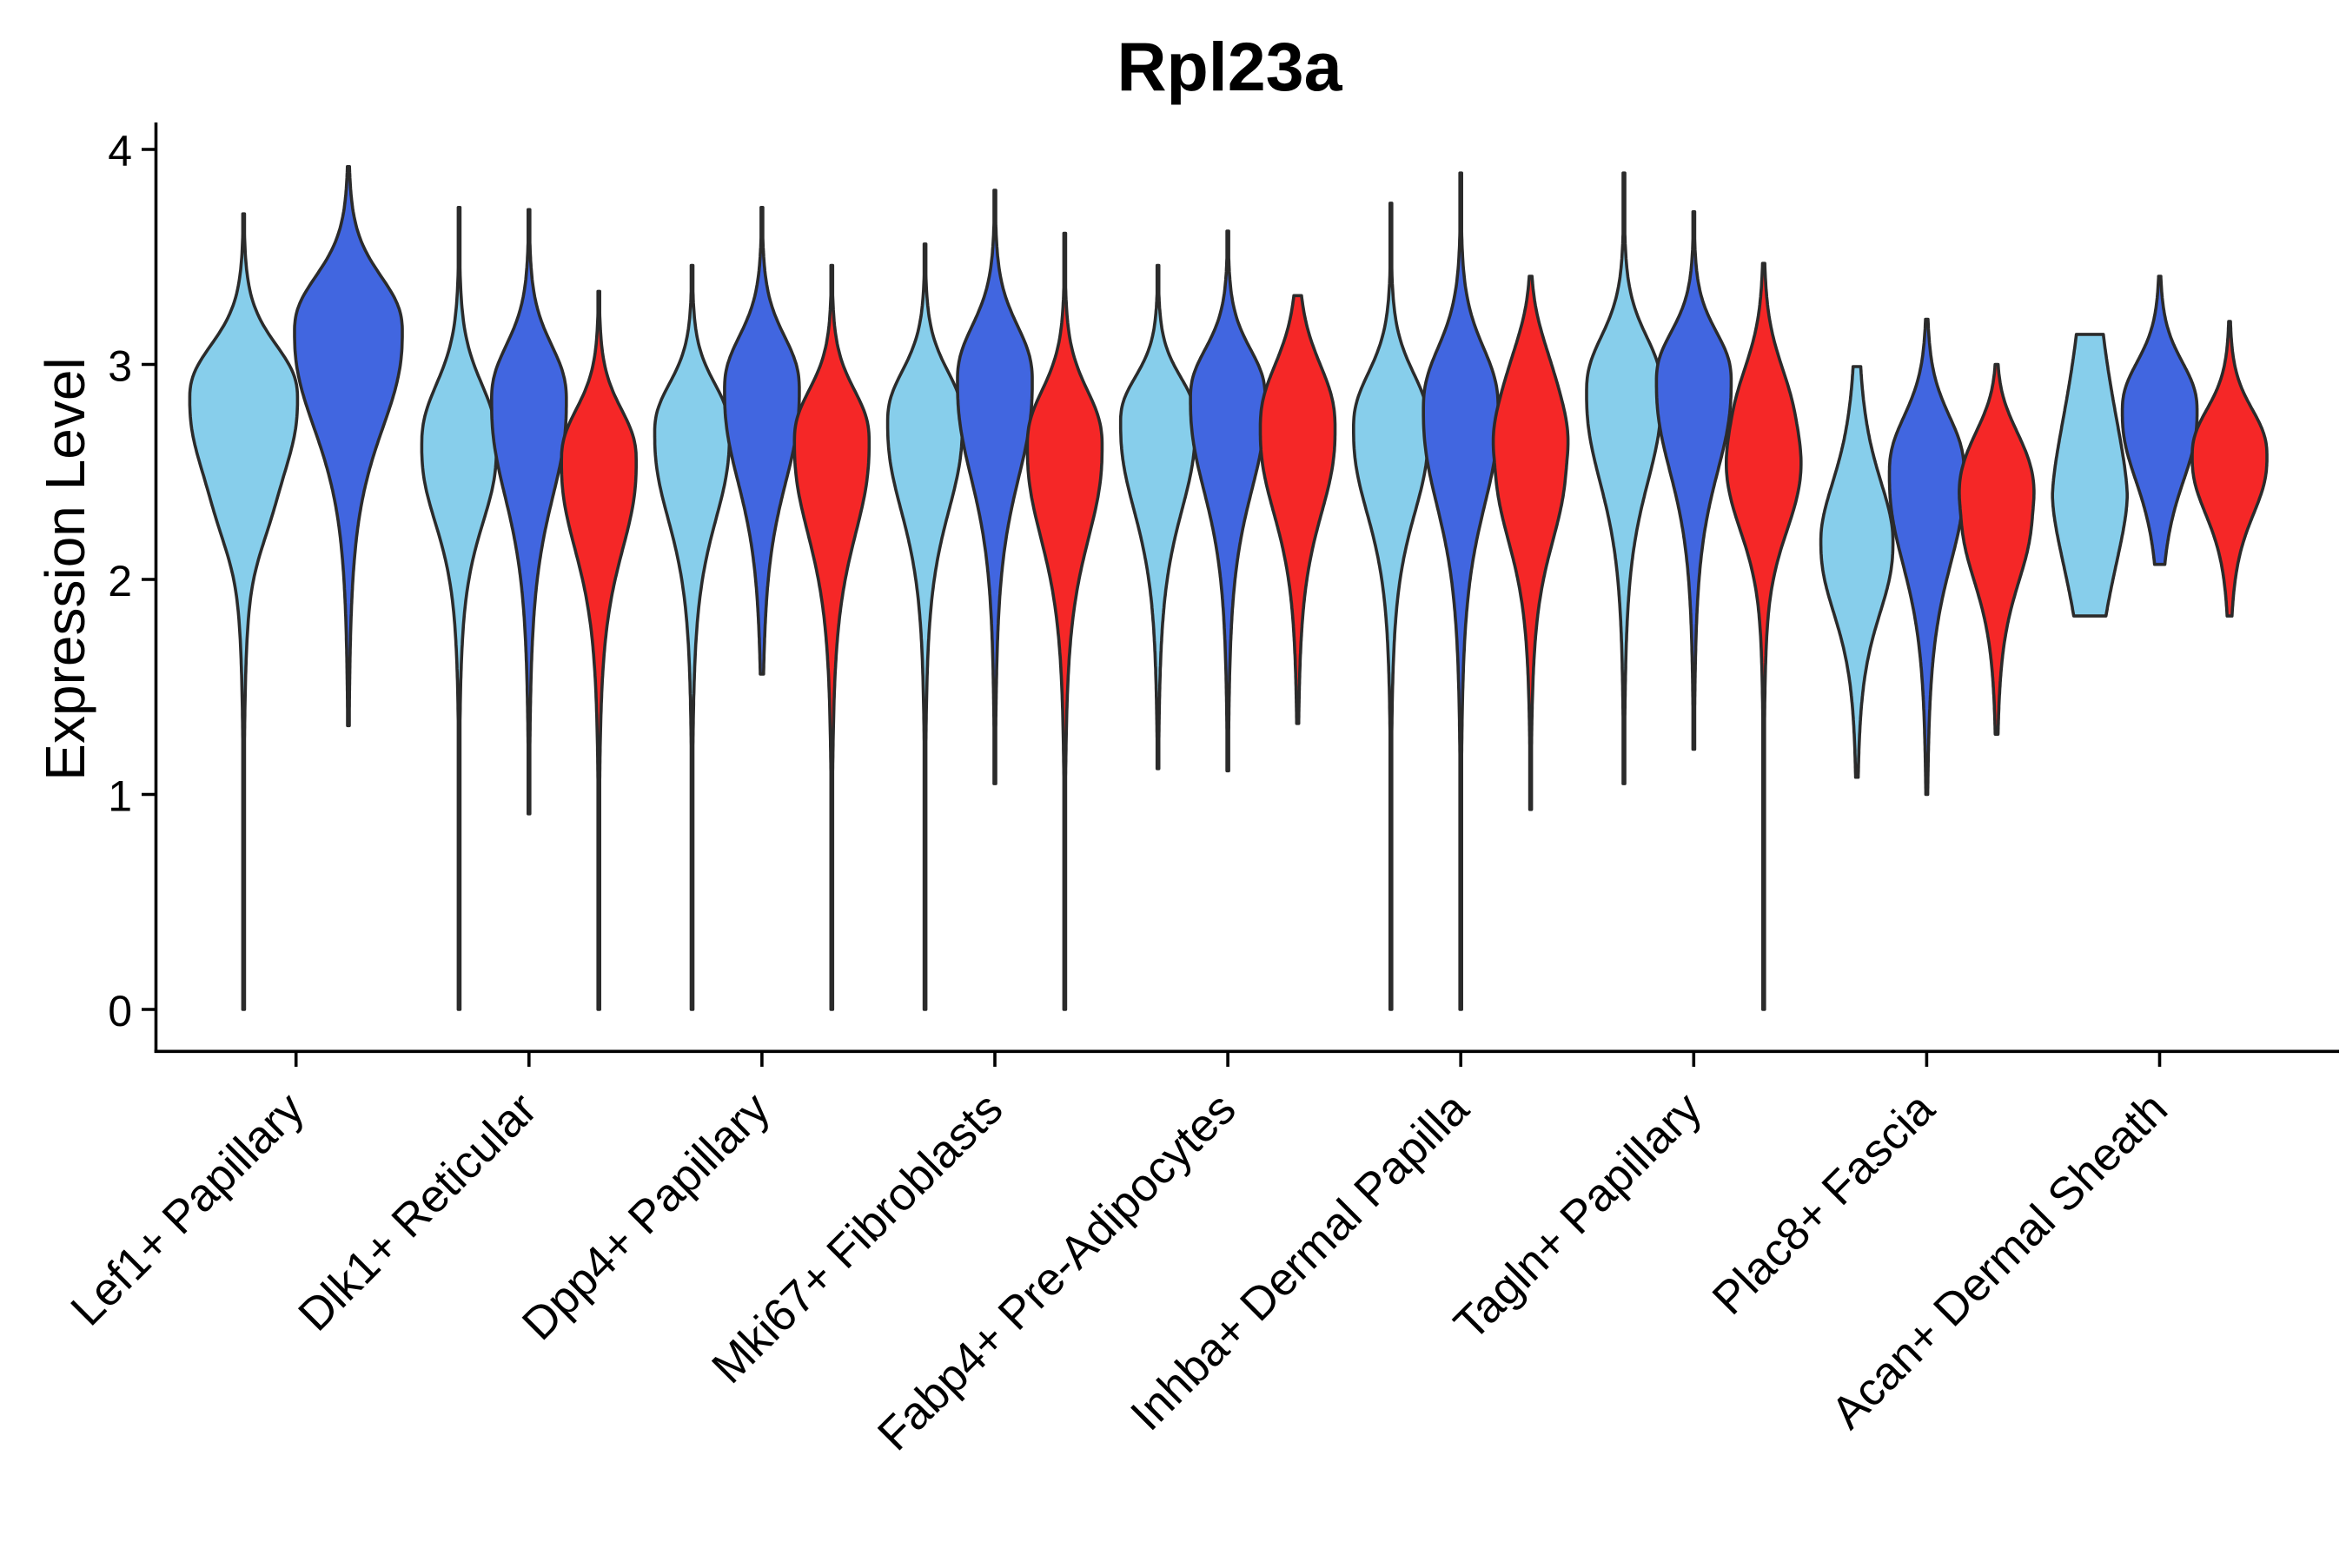 The image size is (2346, 1568). Describe the element at coordinates (120, 796) in the screenshot. I see `svg-text: 1` at that location.